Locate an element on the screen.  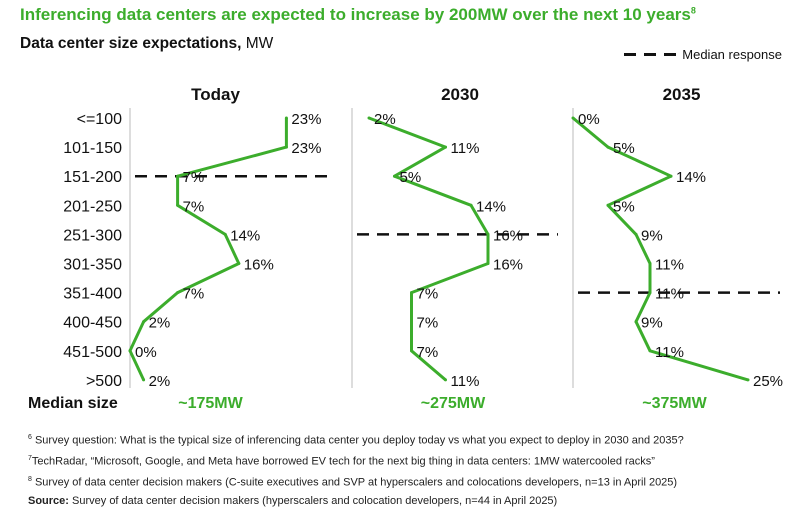
median-dash-icon is located at coordinates (650, 54).